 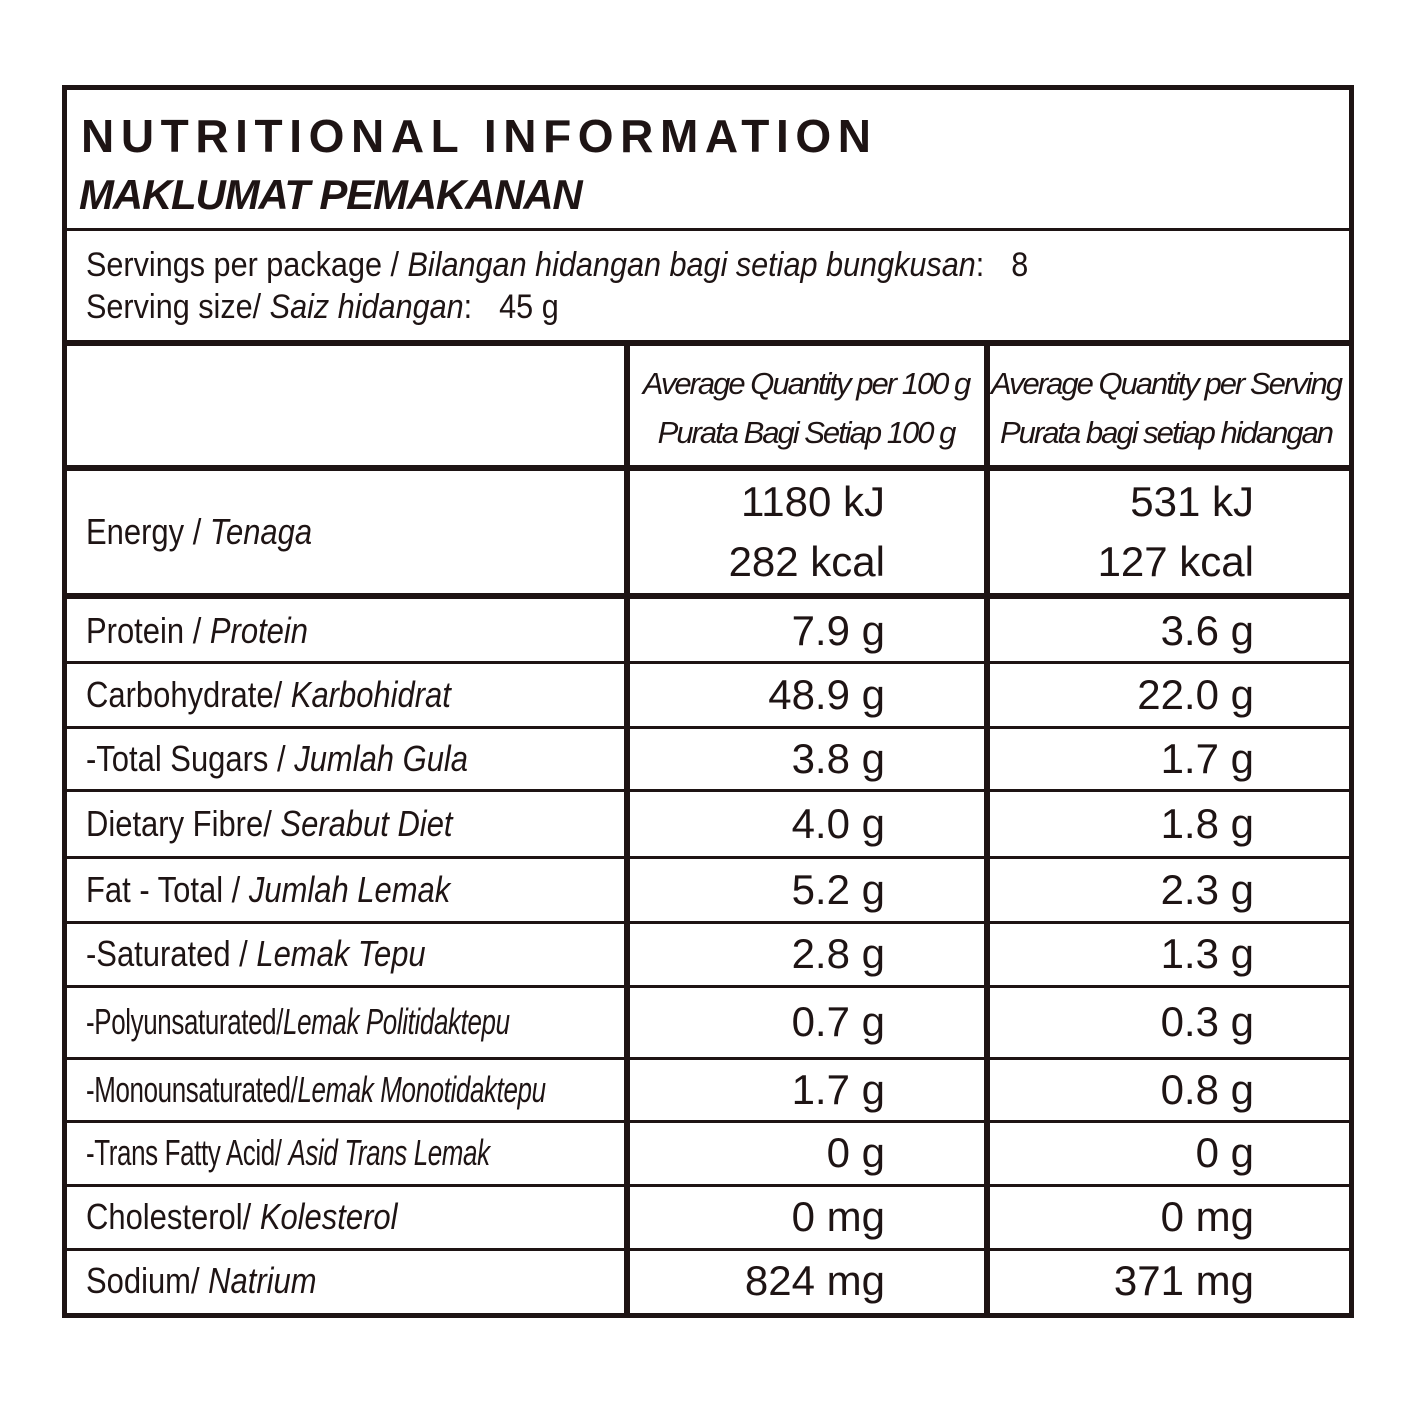 I want to click on nutrient-serving-value: 0.8 g, so click(x=1207, y=1089).